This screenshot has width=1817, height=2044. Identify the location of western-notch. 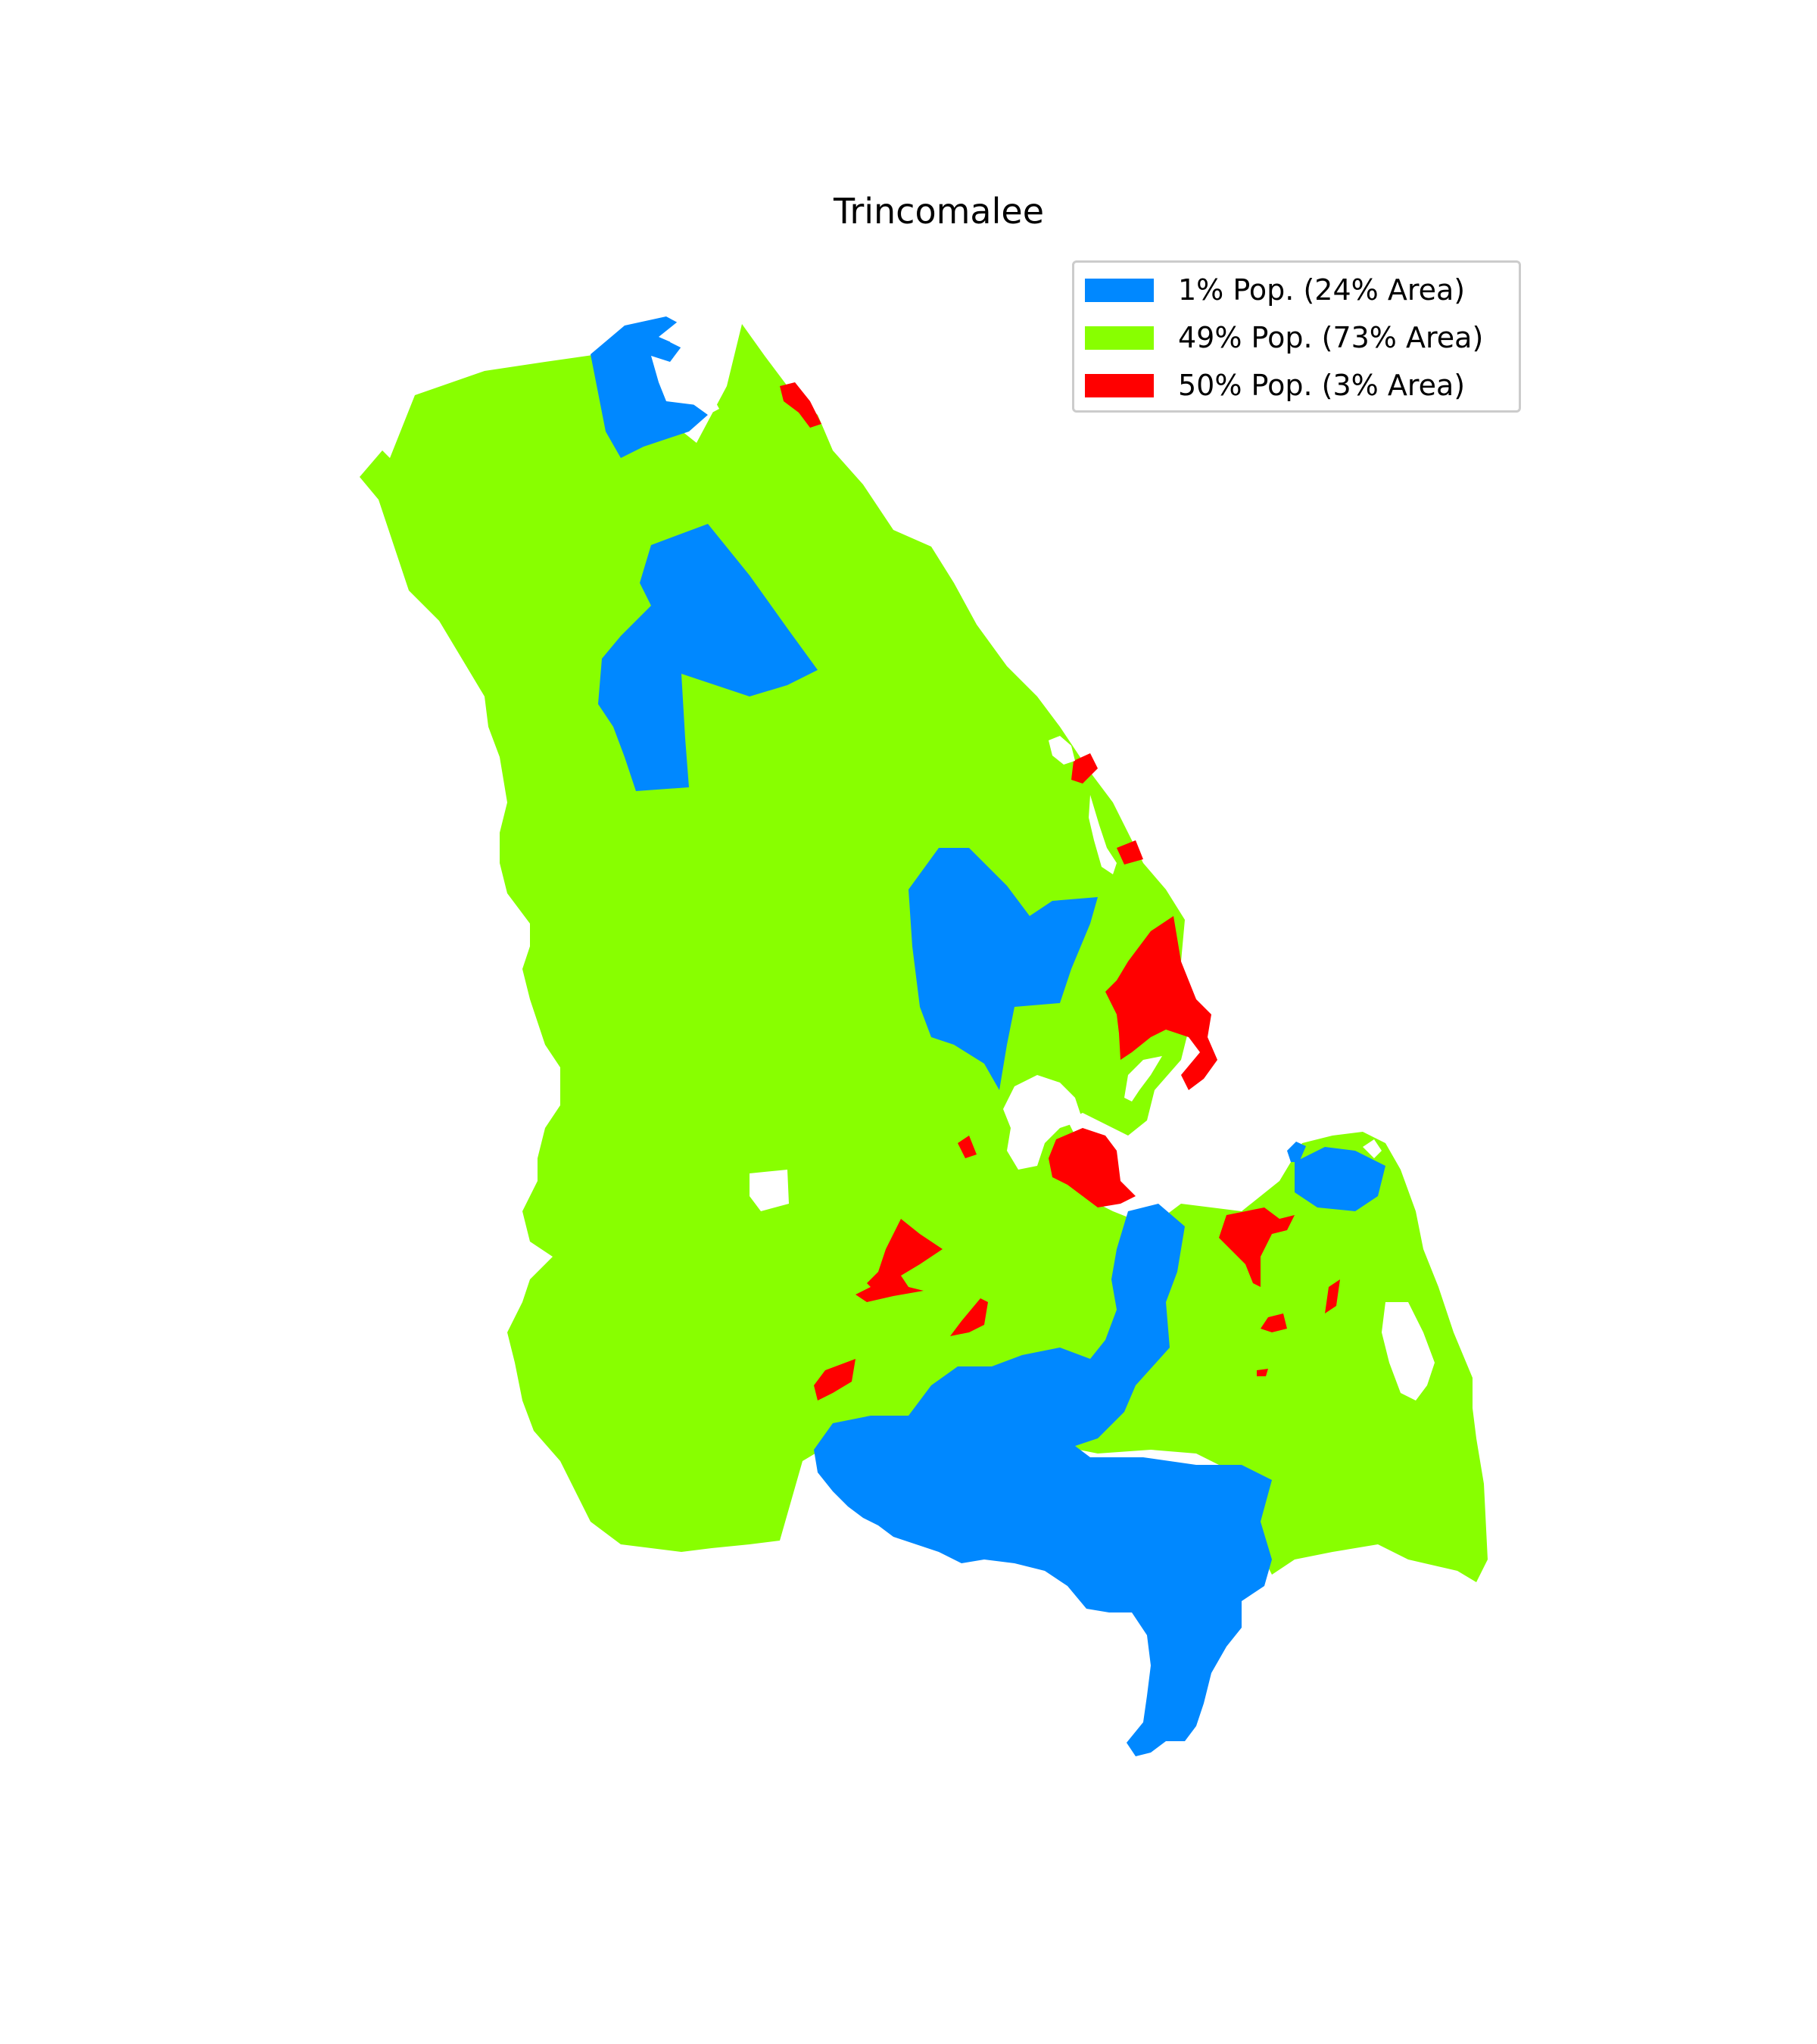
(769, 1190).